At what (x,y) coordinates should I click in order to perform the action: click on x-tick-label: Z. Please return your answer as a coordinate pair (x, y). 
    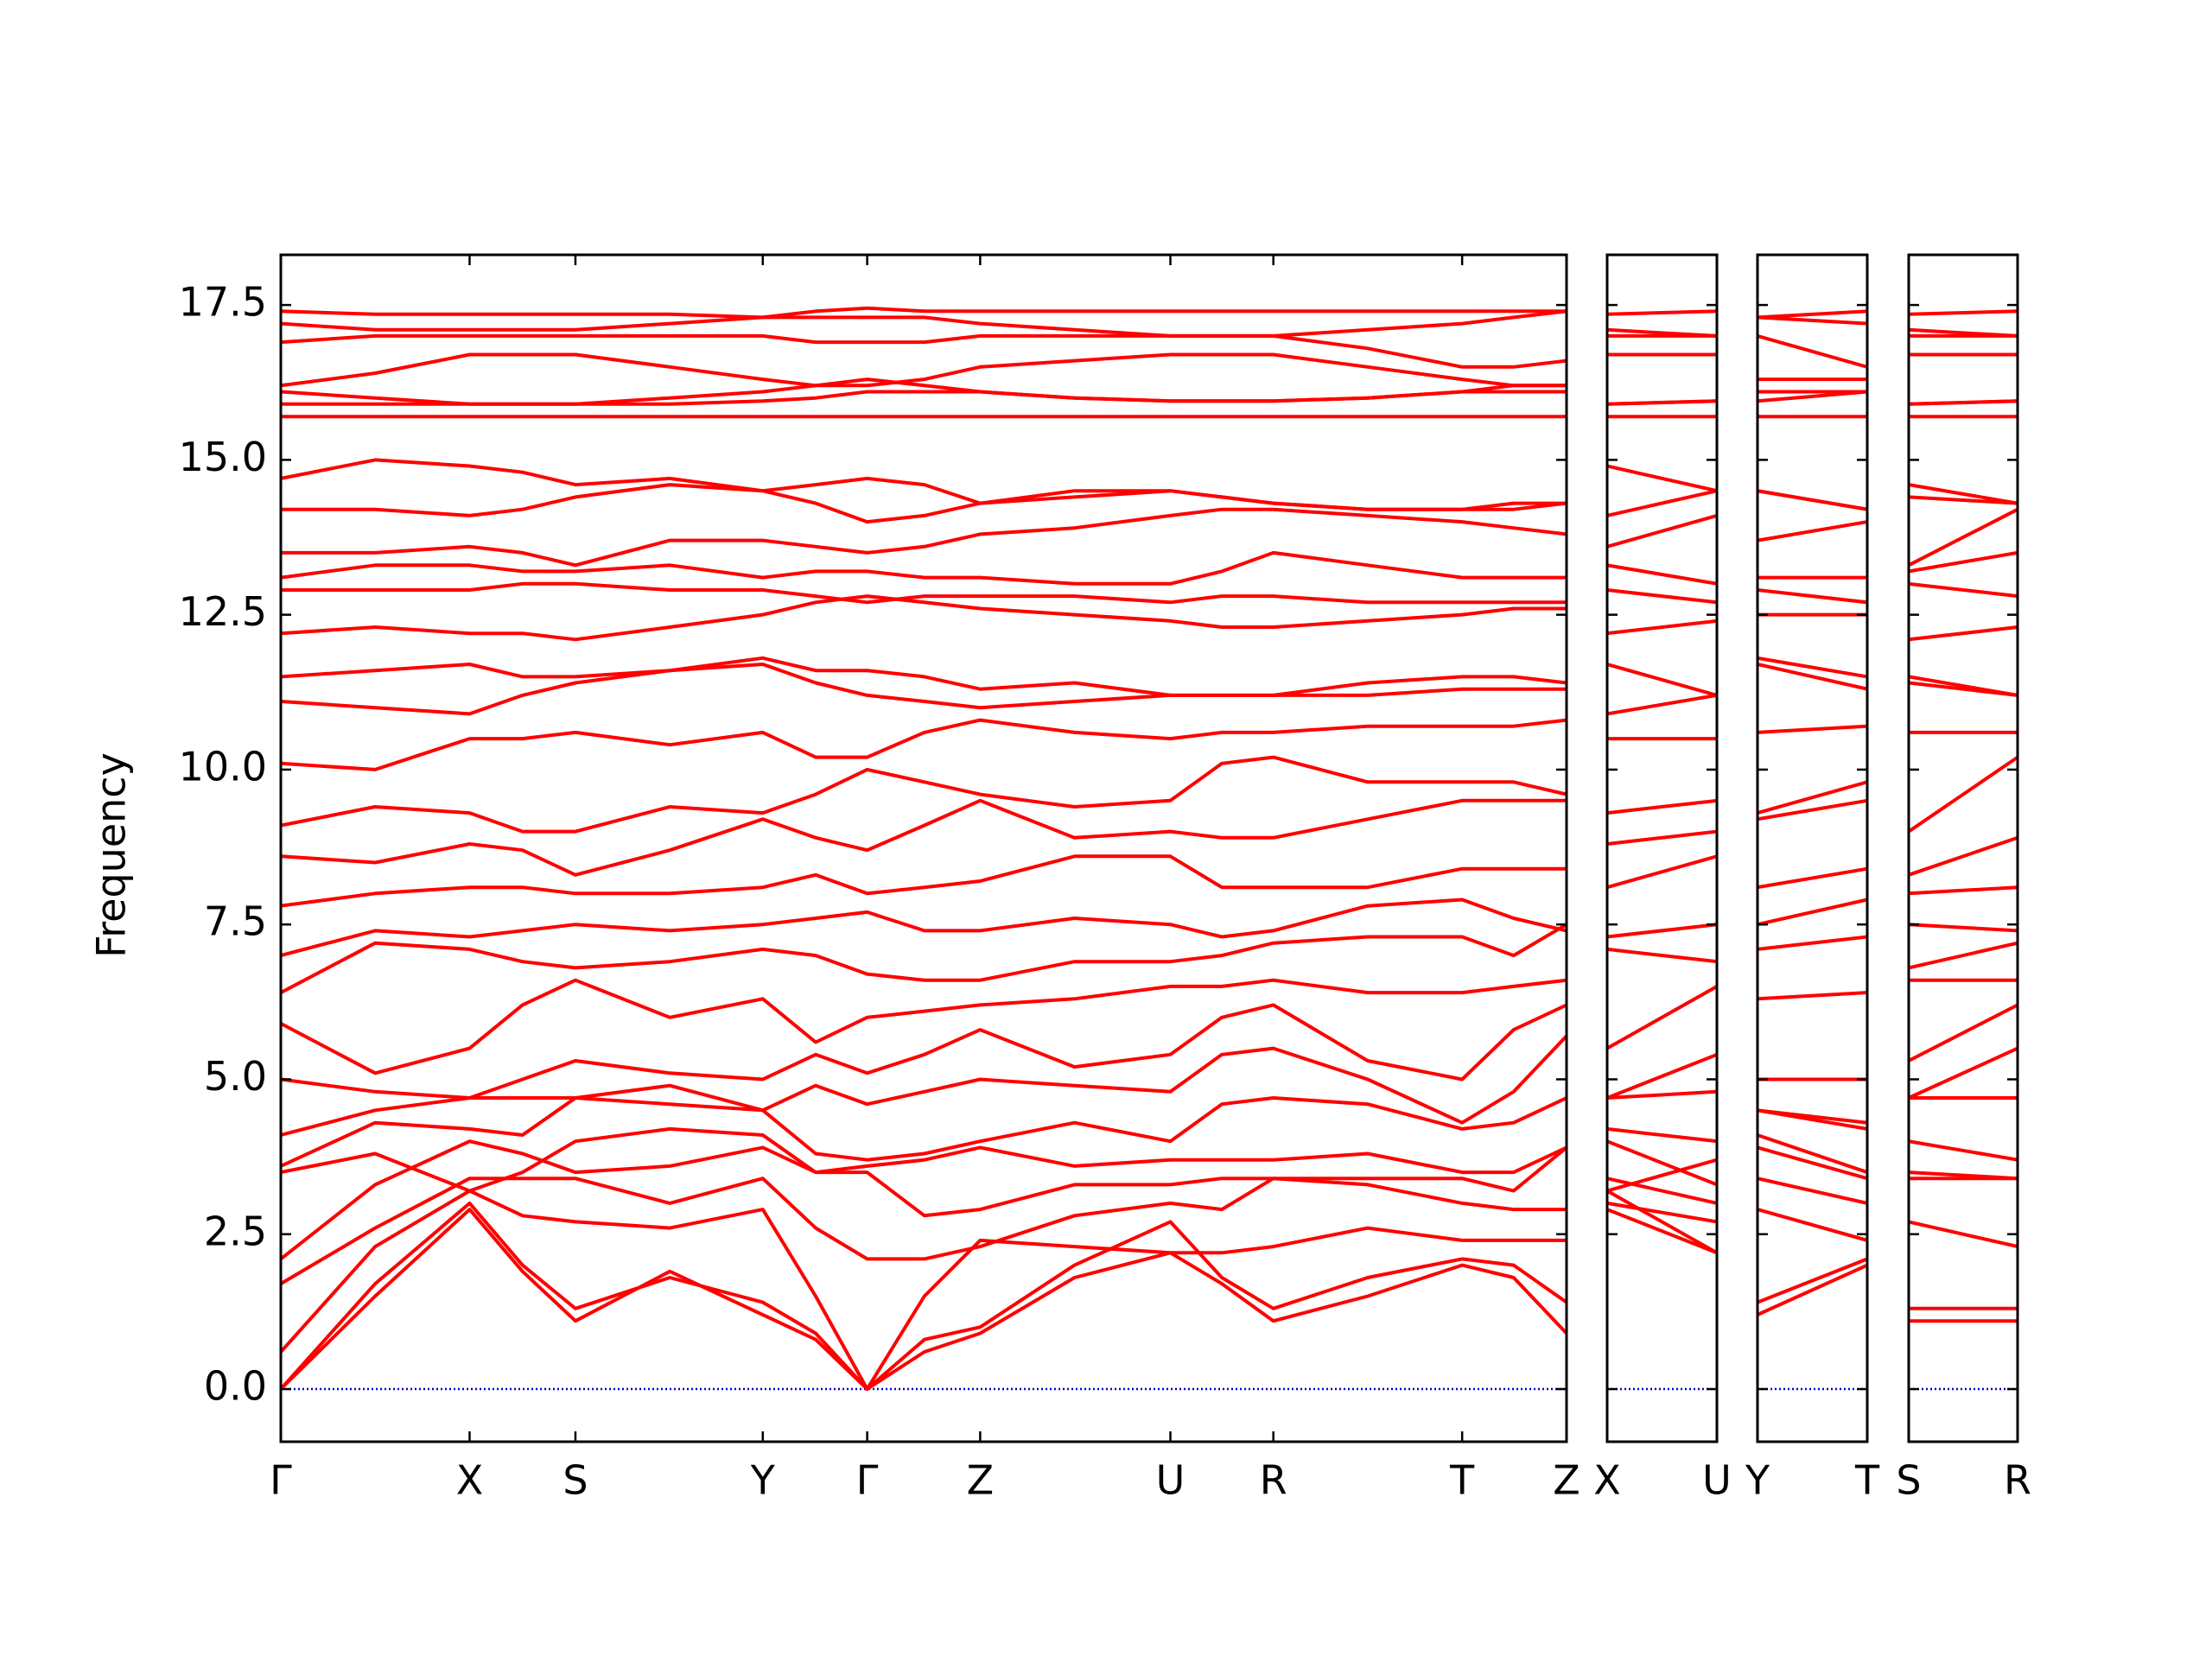
    Looking at the image, I should click on (1566, 1480).